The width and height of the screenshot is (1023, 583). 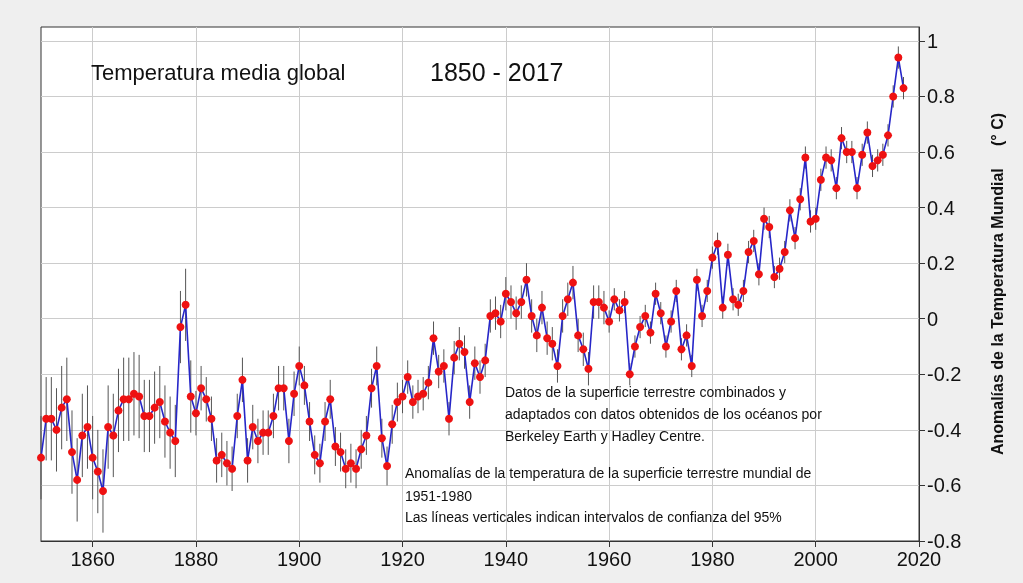 What do you see at coordinates (665, 414) in the screenshot?
I see `annotation: Datos de la superficie terrestre combinados y adaptados con datos obtenidos de los océanos por Berkeley Earth y Hadley Centre.` at bounding box center [665, 414].